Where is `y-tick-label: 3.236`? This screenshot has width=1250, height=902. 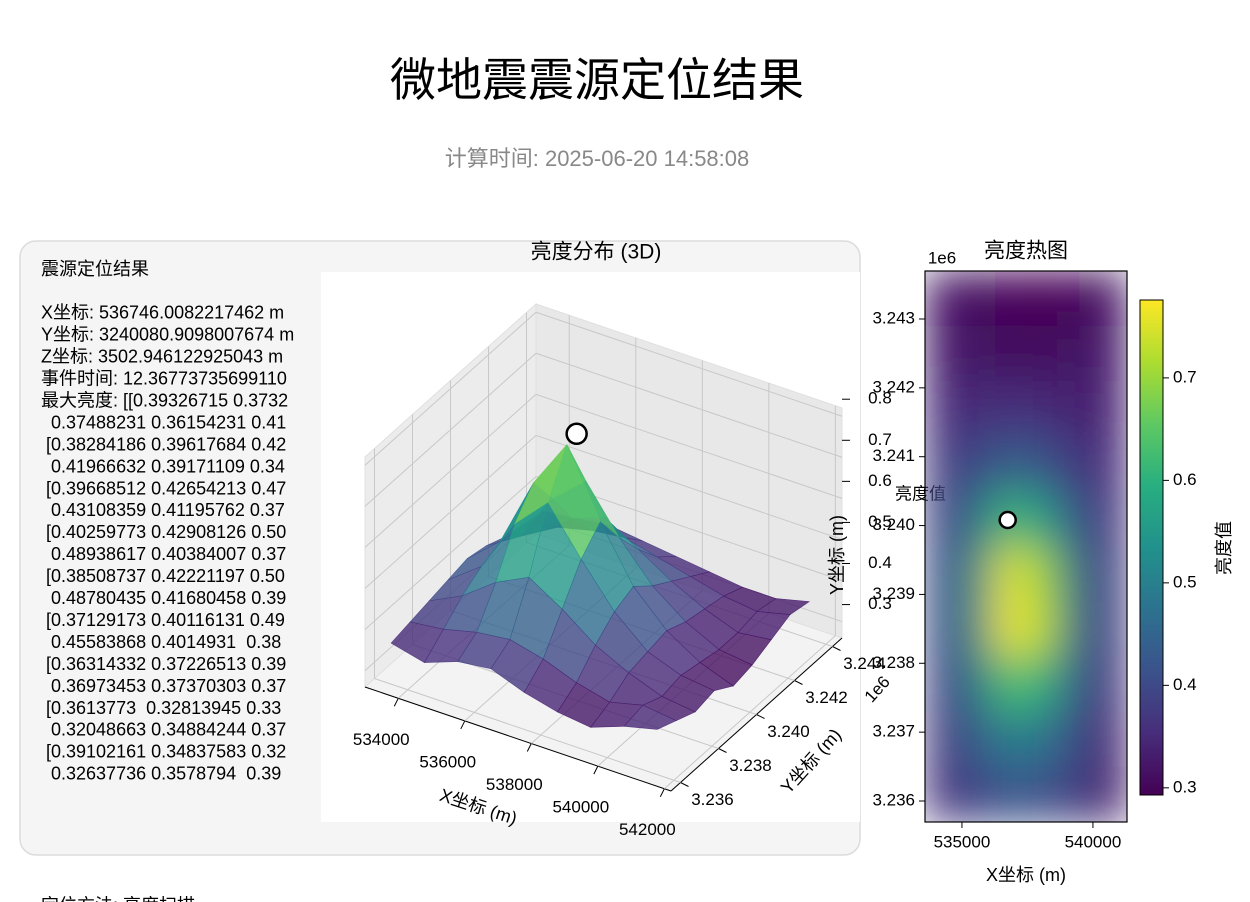
y-tick-label: 3.236 is located at coordinates (712, 799).